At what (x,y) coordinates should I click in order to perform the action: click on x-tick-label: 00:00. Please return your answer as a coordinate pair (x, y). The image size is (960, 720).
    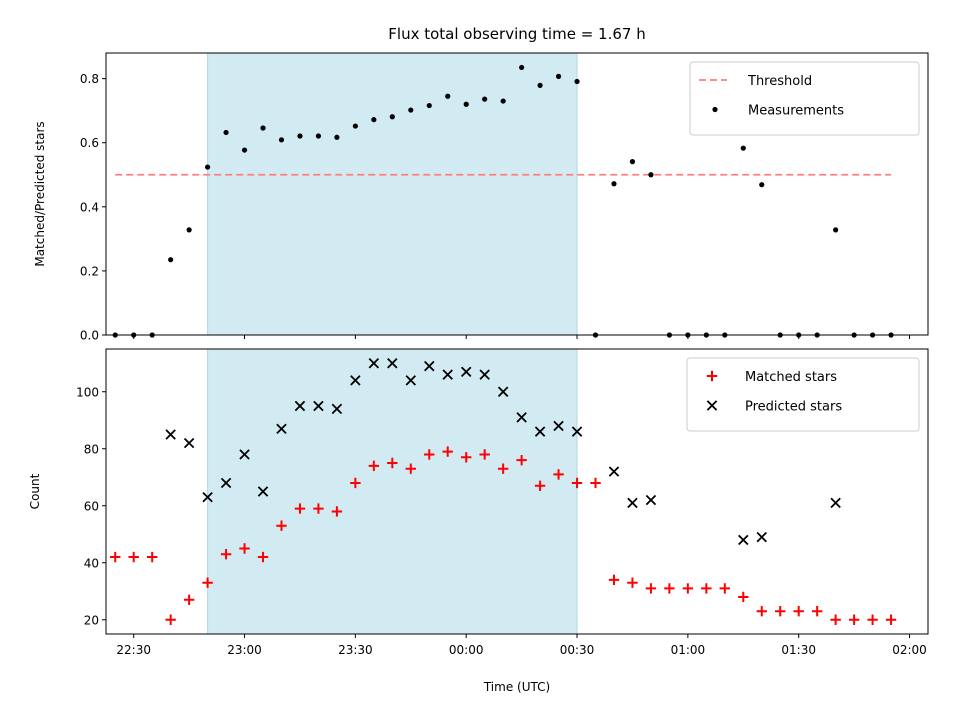
    Looking at the image, I should click on (466, 650).